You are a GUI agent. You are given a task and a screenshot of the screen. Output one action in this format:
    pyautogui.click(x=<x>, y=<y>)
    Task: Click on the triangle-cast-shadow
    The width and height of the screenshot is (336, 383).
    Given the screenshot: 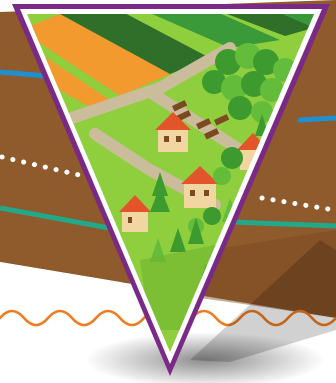 What is the action you would take?
    pyautogui.click(x=263, y=301)
    